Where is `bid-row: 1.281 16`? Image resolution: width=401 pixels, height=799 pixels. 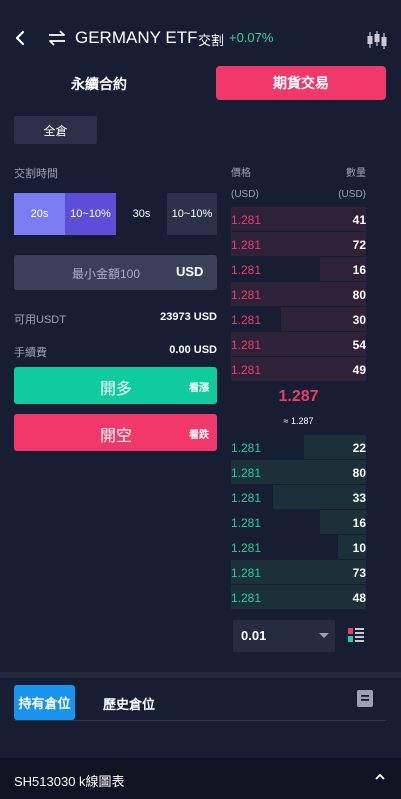
bid-row: 1.281 16 is located at coordinates (298, 522).